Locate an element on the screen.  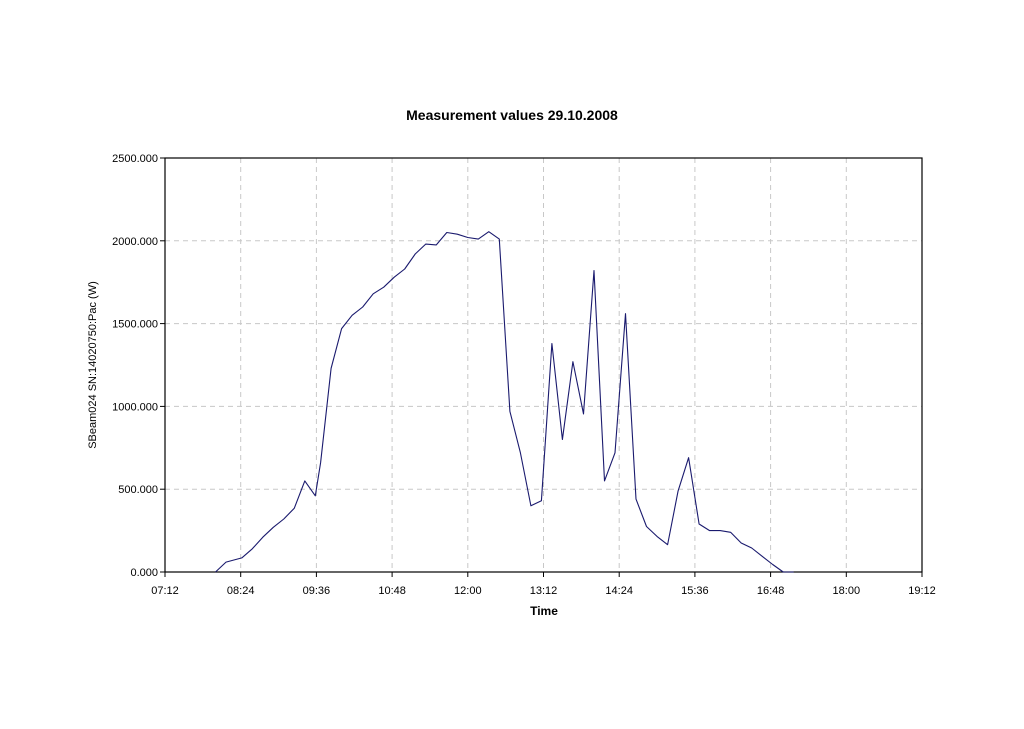
y-tick-label: 2500.000 is located at coordinates (135, 159).